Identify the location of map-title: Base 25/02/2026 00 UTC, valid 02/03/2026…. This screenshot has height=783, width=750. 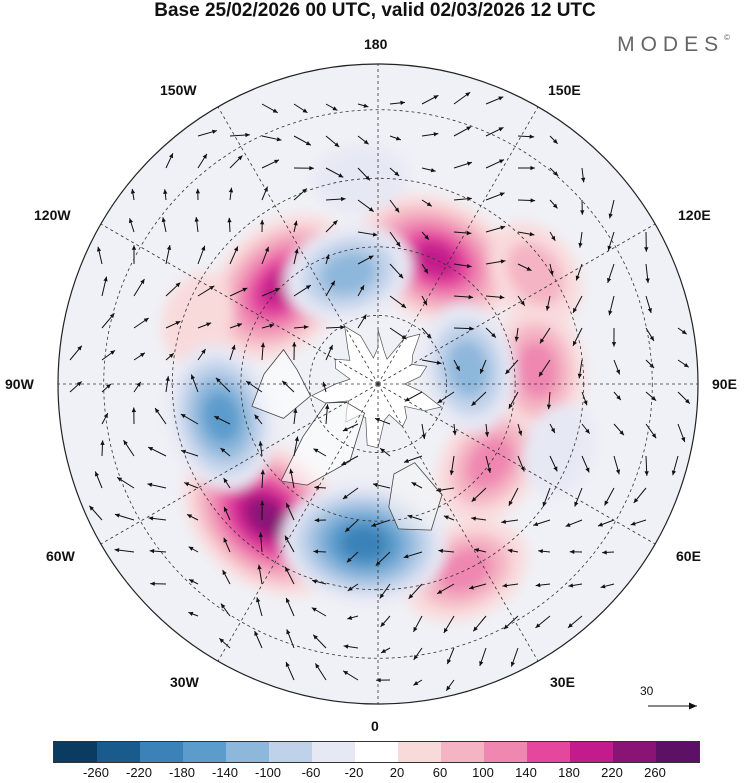
(375, 10).